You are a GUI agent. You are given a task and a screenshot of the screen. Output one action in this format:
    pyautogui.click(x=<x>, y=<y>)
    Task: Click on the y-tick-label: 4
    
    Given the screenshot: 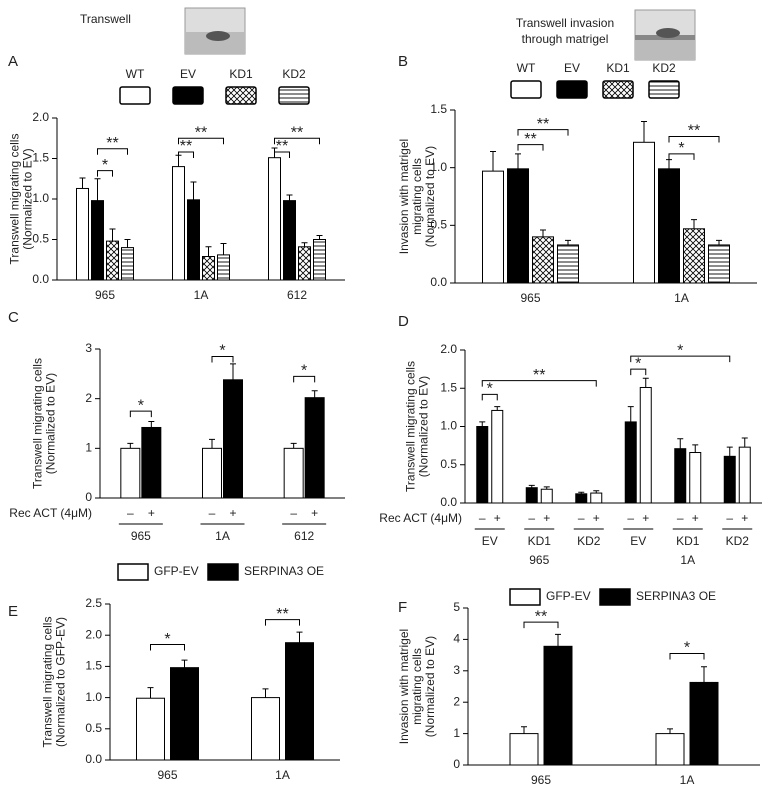 What is the action you would take?
    pyautogui.click(x=456, y=639)
    